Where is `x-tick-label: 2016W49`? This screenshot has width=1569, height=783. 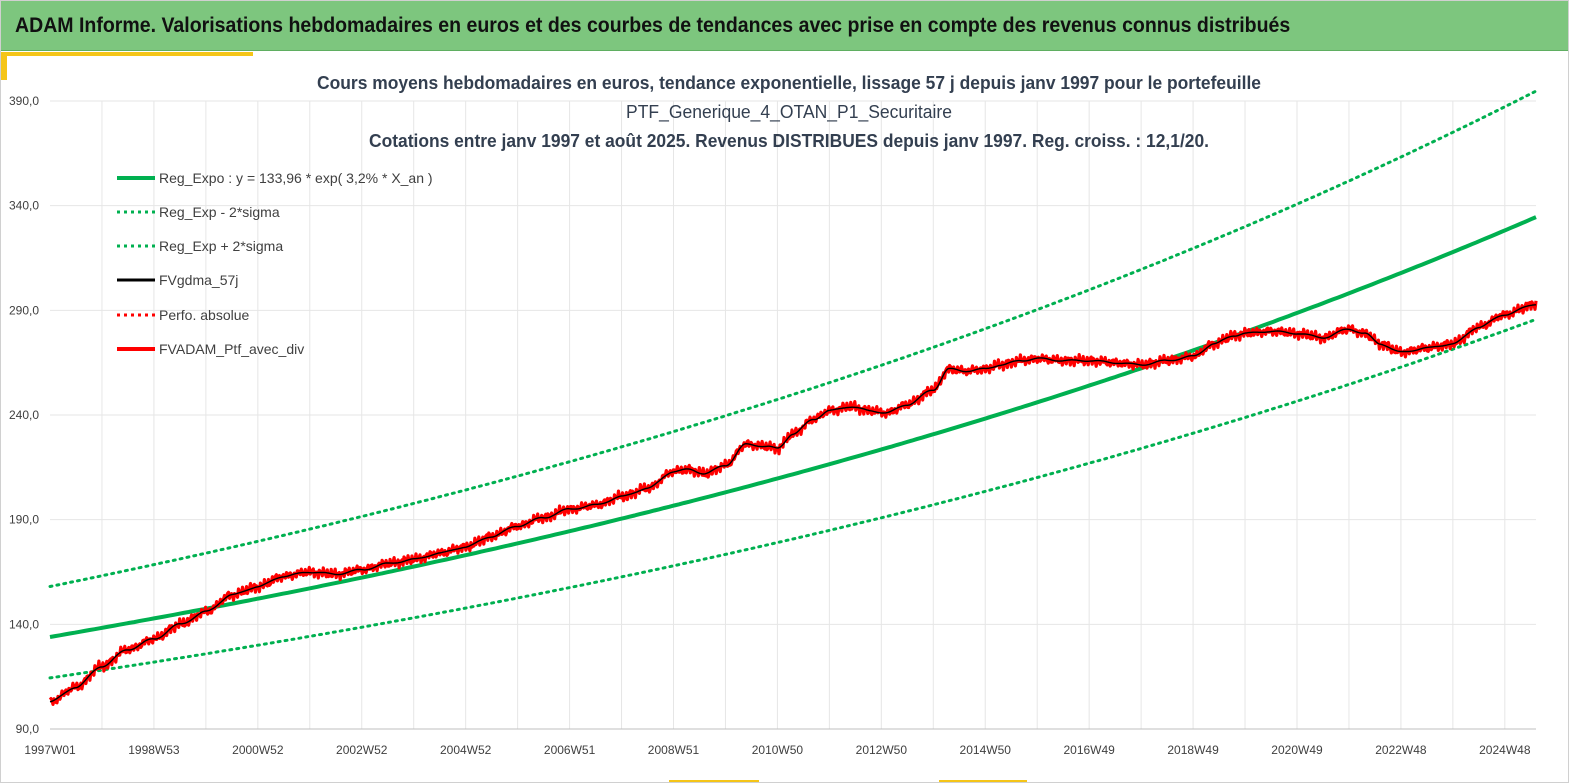
x-tick-label: 2016W49 is located at coordinates (1089, 750).